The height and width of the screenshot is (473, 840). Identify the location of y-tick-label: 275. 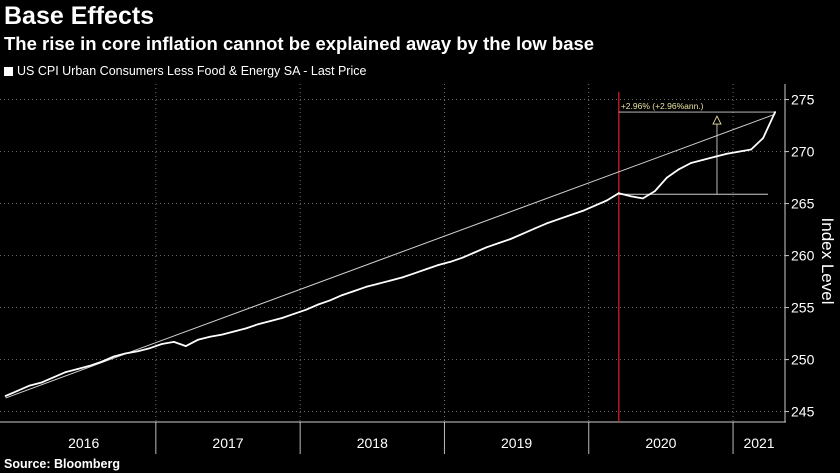
(803, 100).